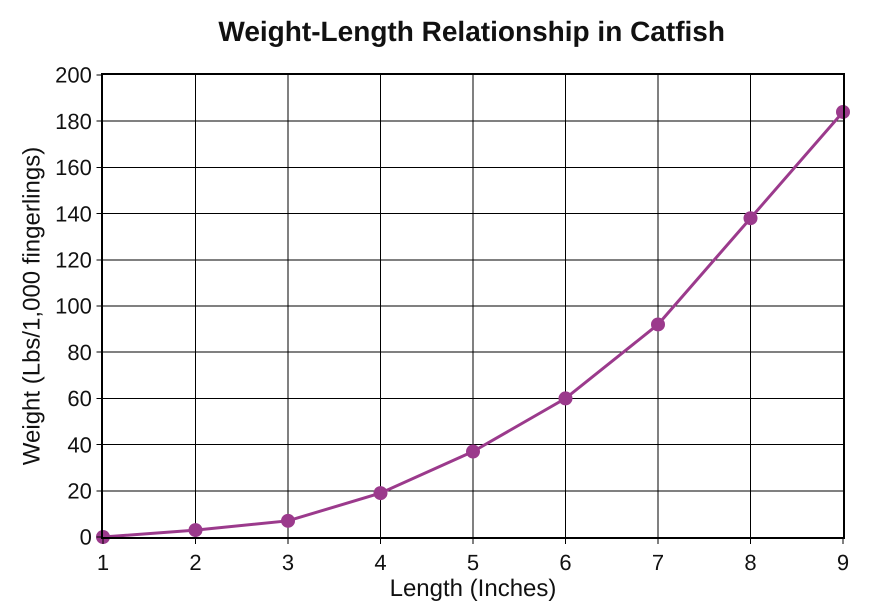 The height and width of the screenshot is (611, 890). What do you see at coordinates (750, 563) in the screenshot?
I see `x-tick-label: 8` at bounding box center [750, 563].